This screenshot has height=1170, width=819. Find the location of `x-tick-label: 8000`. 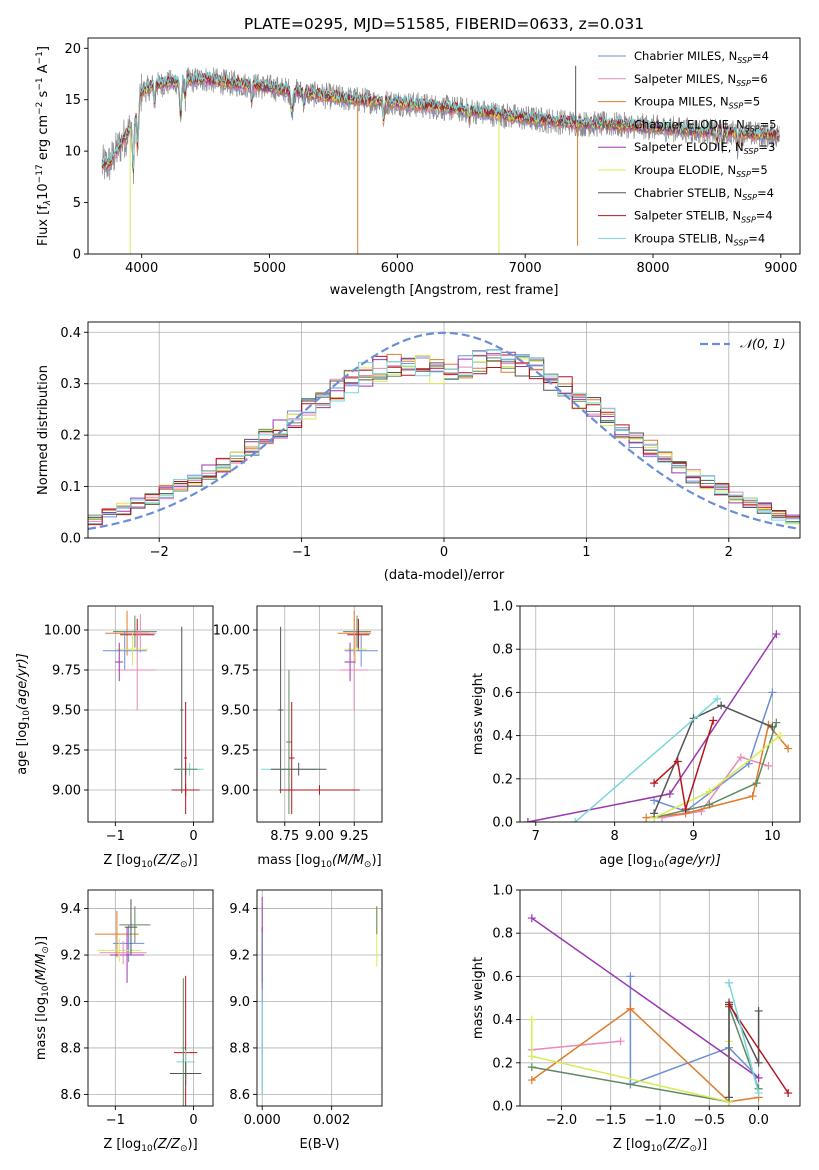

x-tick-label: 8000 is located at coordinates (652, 268).